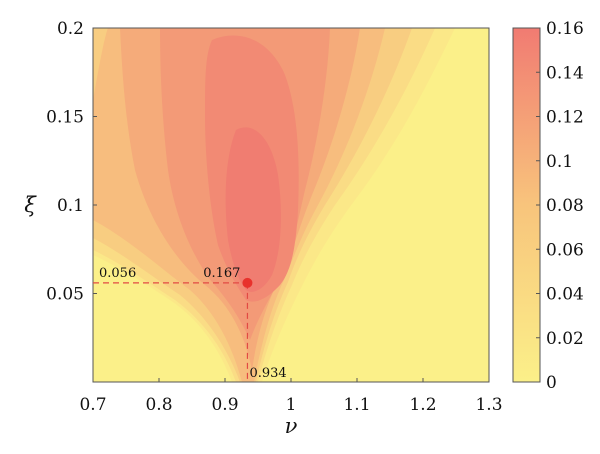 The image size is (600, 454). I want to click on x-tick-label: 0.8, so click(158, 405).